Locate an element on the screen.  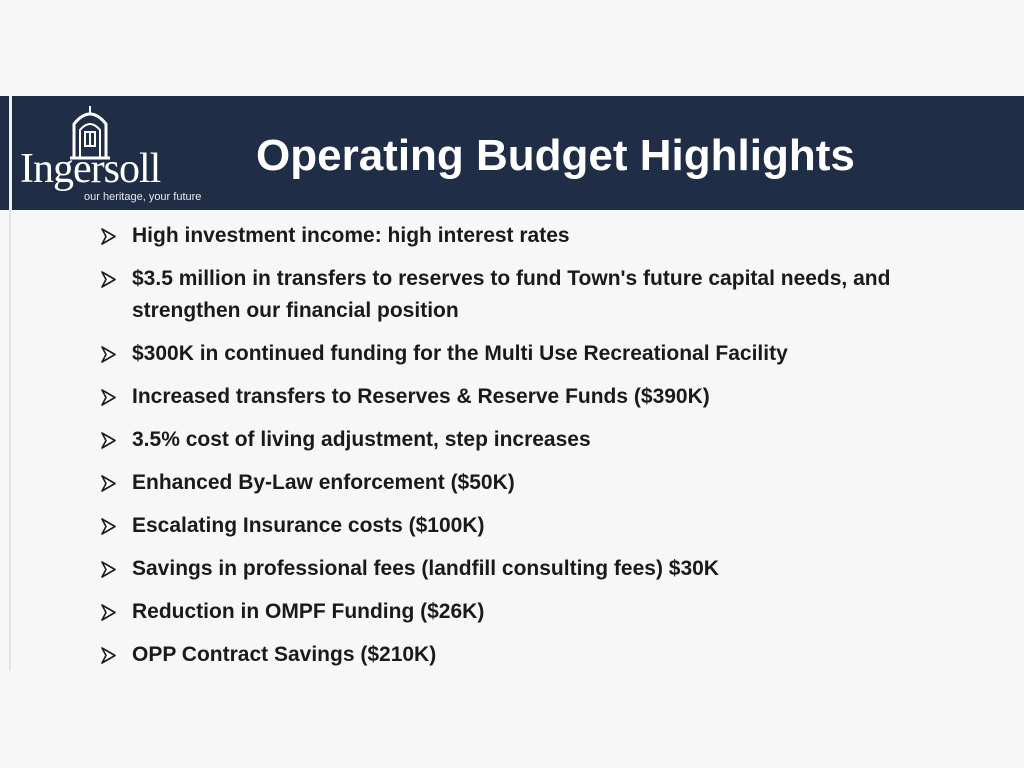
town-logo: Ingersoll our heritage, your future is located at coordinates (120, 154).